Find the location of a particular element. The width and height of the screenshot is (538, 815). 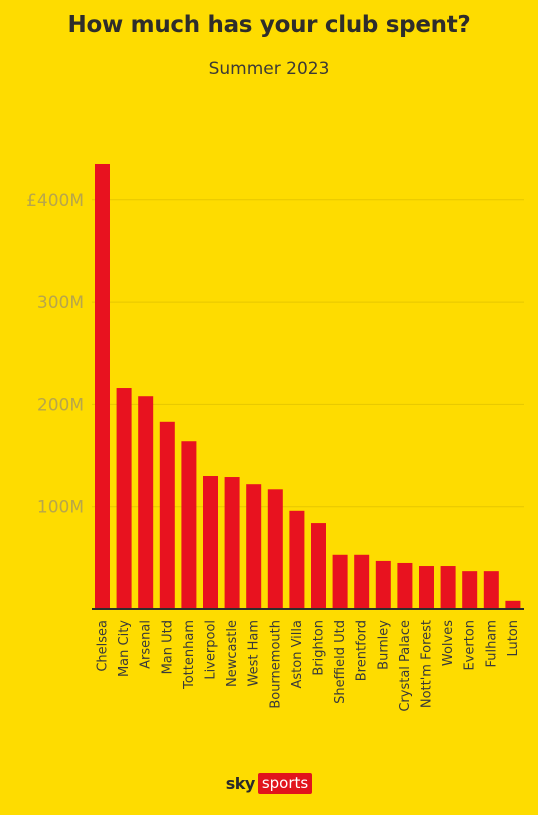

bar-luton is located at coordinates (513, 604).